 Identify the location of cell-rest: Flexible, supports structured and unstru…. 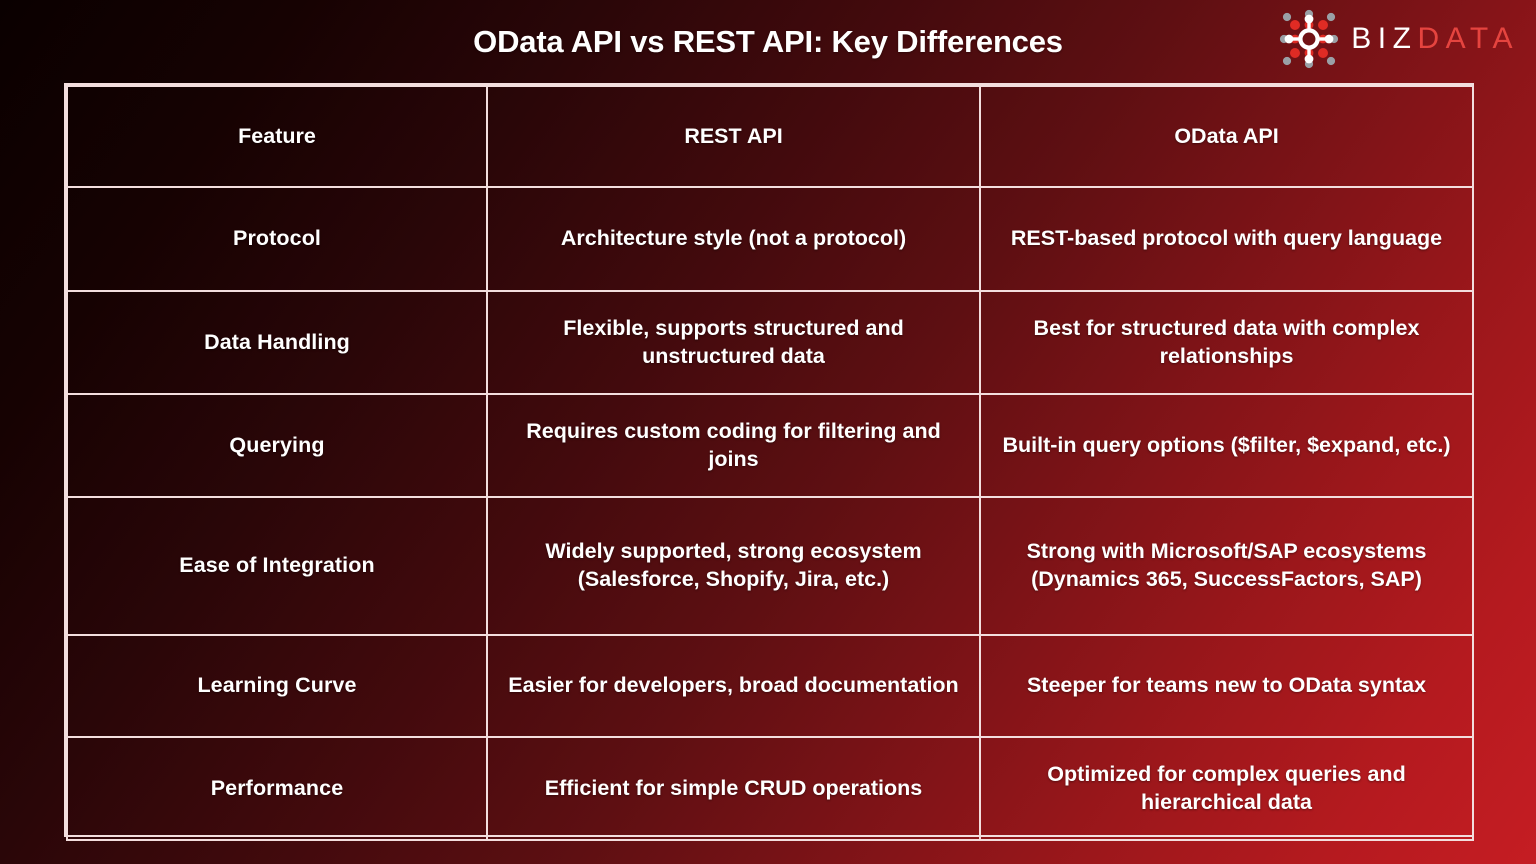
(733, 342).